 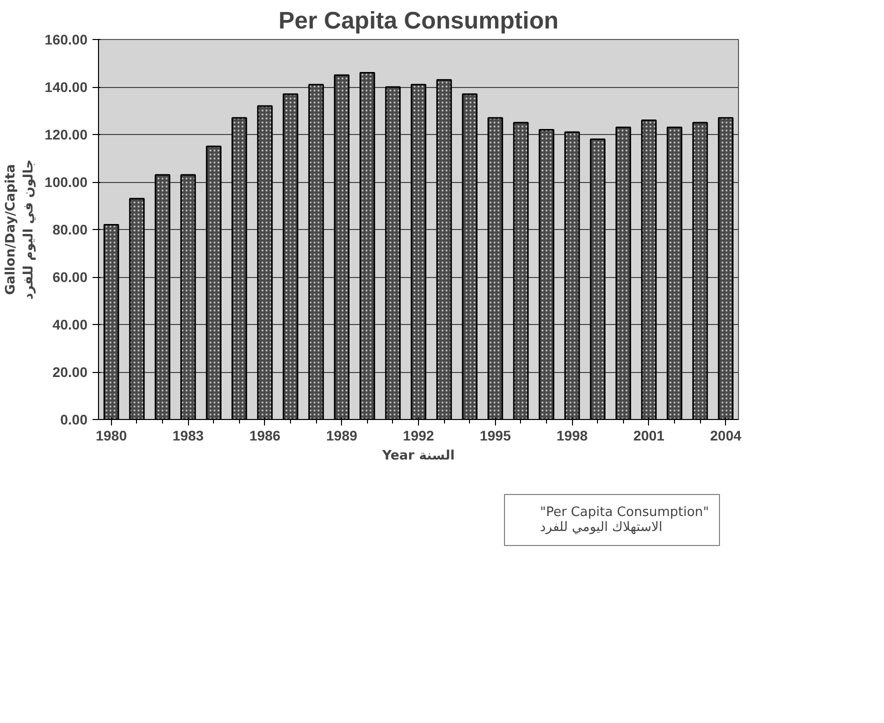 I want to click on x-tick-label: 1992, so click(x=418, y=436).